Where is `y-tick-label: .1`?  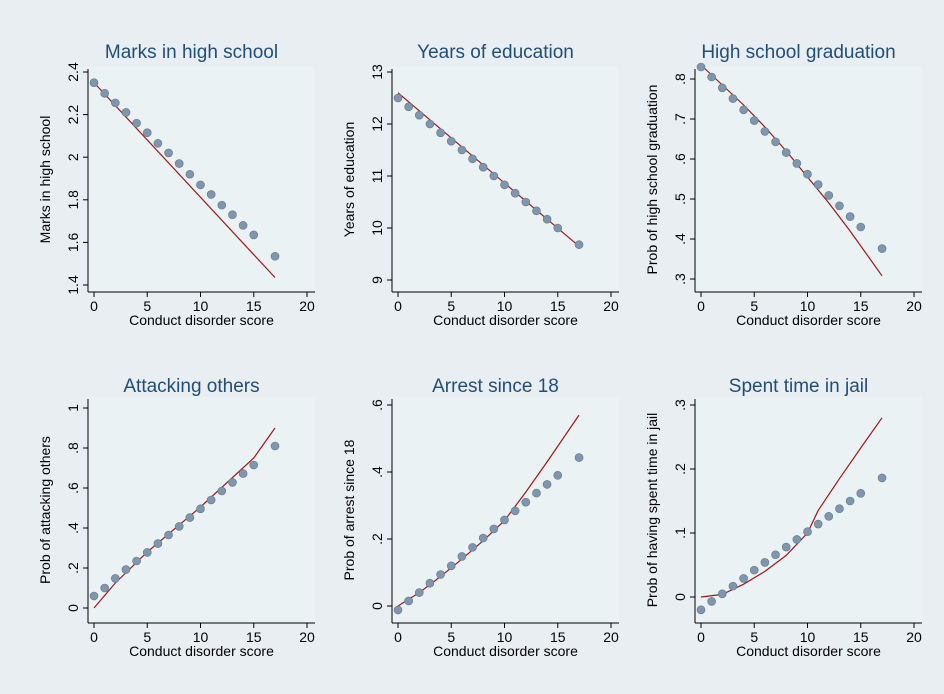
y-tick-label: .1 is located at coordinates (680, 533).